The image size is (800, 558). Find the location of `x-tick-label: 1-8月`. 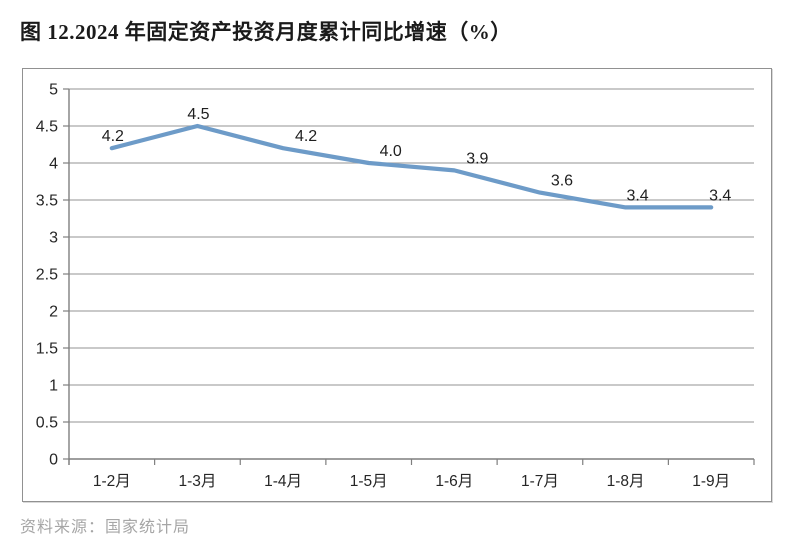

x-tick-label: 1-8月 is located at coordinates (626, 481).